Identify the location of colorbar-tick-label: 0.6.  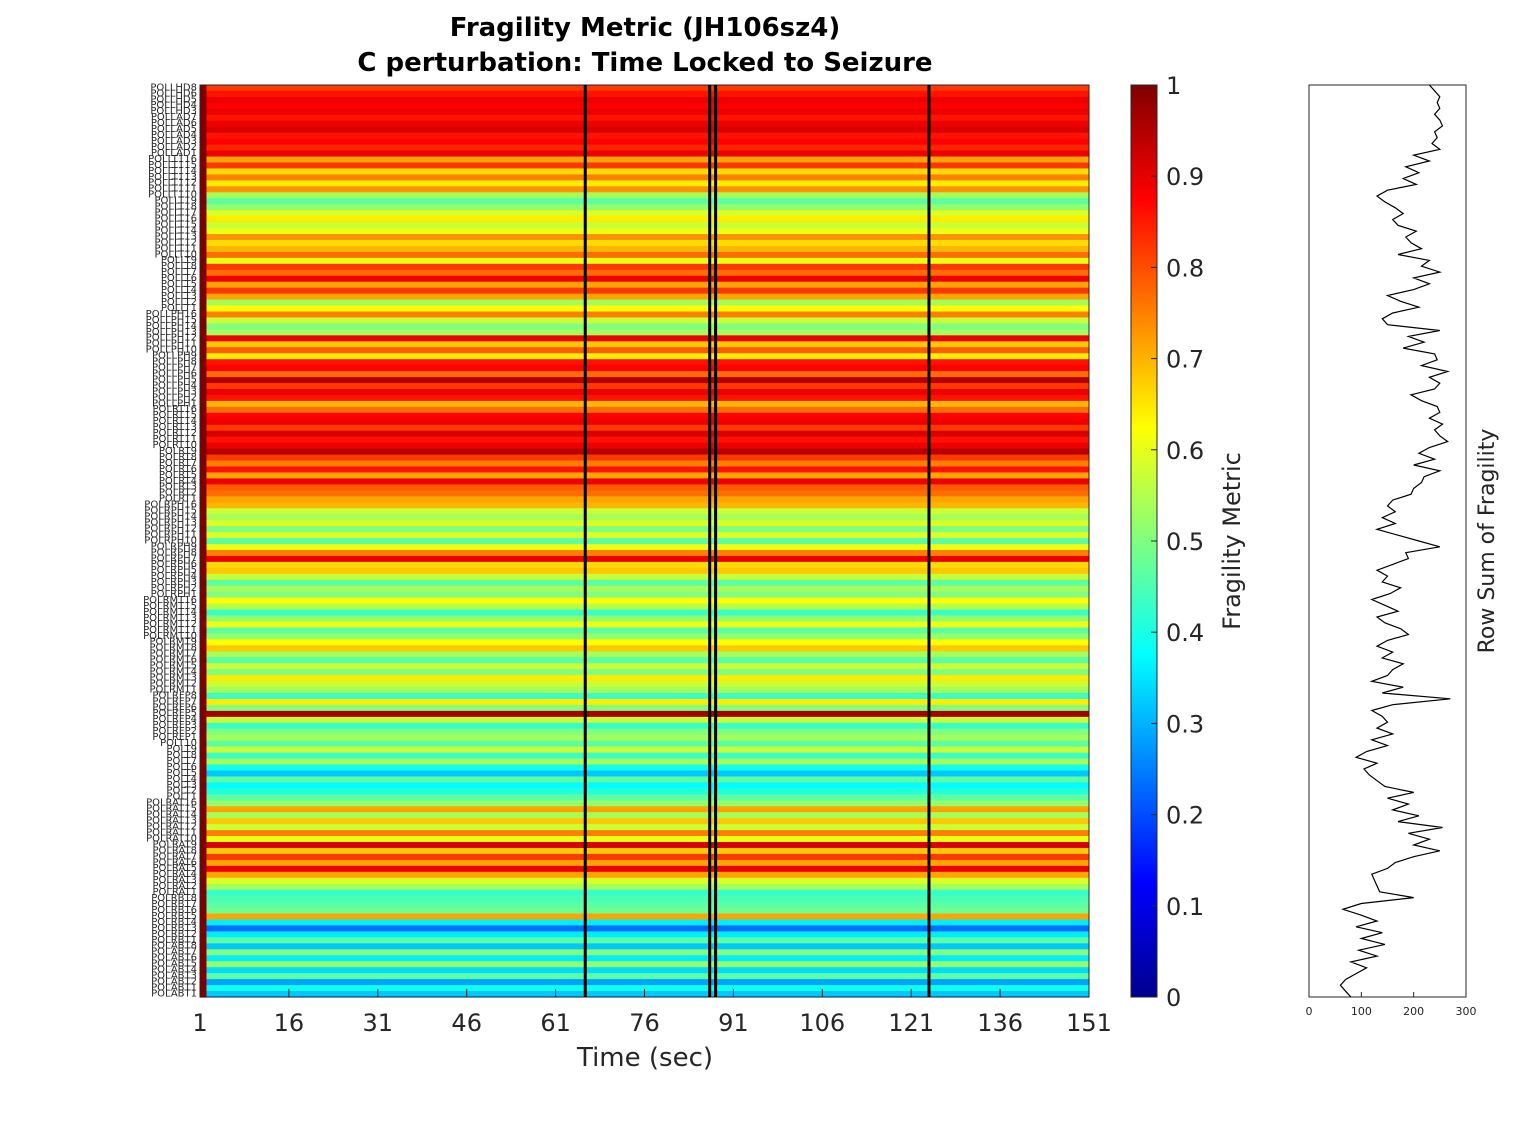
(1185, 451).